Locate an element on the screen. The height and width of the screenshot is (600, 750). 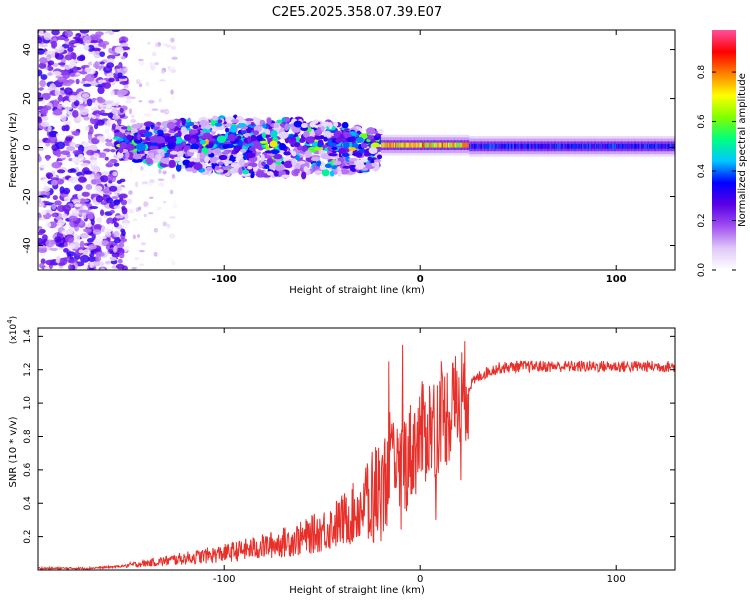
svg-text: (x104) is located at coordinates (12, 330).